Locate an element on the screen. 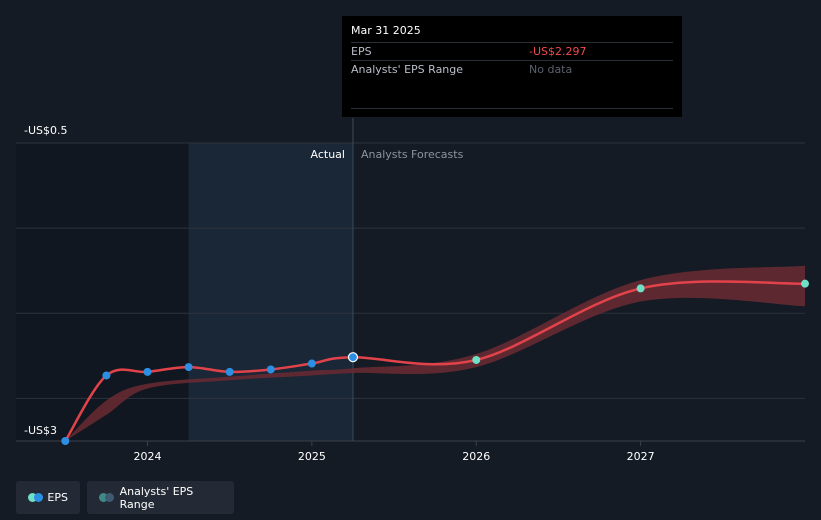 Image resolution: width=821 pixels, height=520 pixels. legend-eps-button: EPS is located at coordinates (48, 497).